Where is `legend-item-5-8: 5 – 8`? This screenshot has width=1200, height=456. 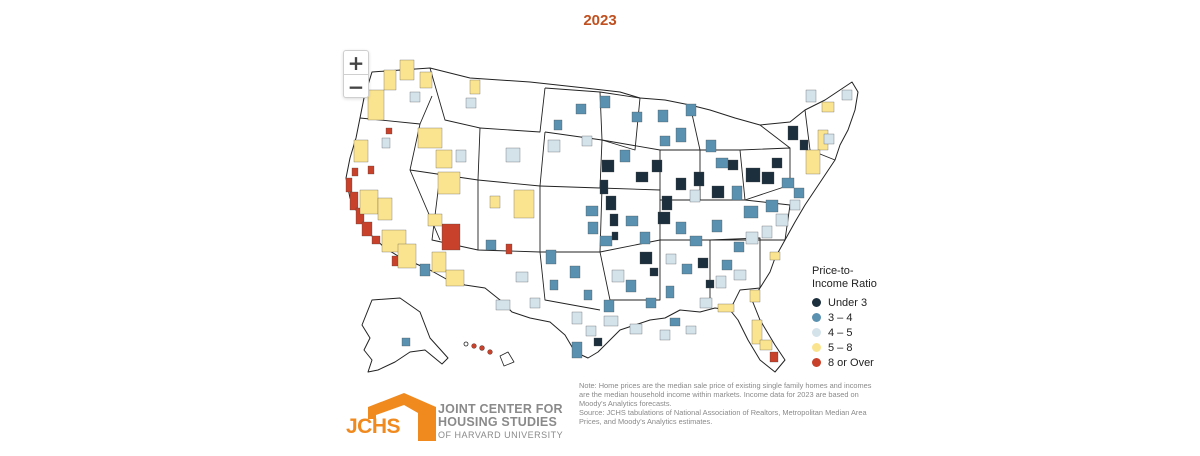
legend-item-5-8: 5 – 8 is located at coordinates (867, 347).